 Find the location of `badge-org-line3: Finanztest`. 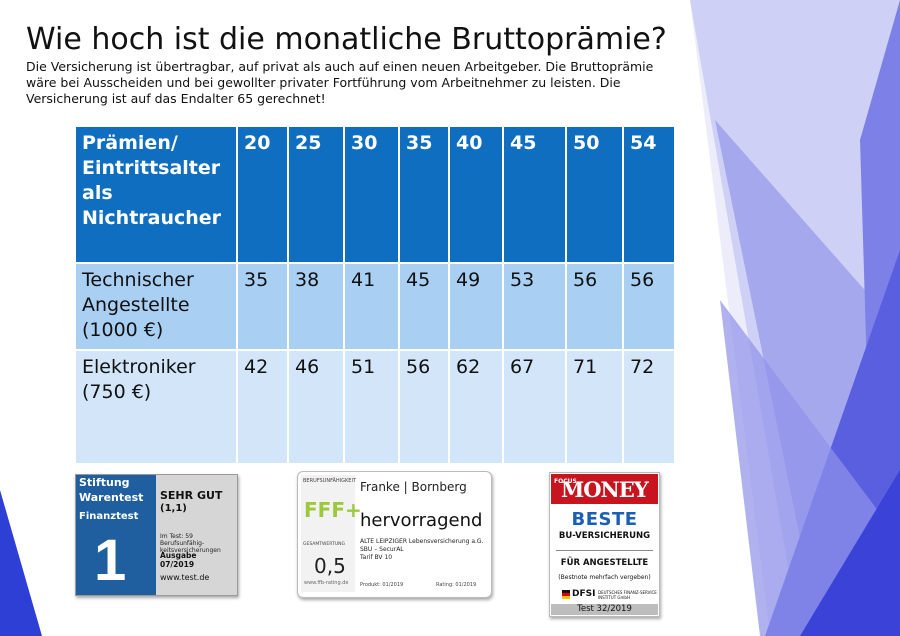

badge-org-line3: Finanztest is located at coordinates (109, 516).